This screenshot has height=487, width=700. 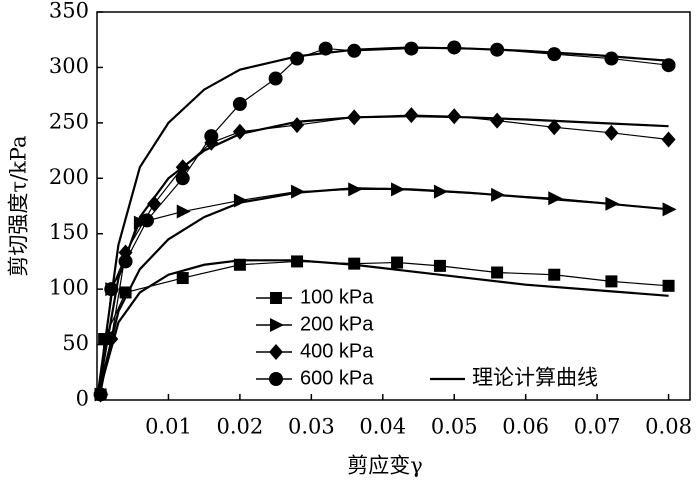 I want to click on x-tick-label: 0.05, so click(x=454, y=427).